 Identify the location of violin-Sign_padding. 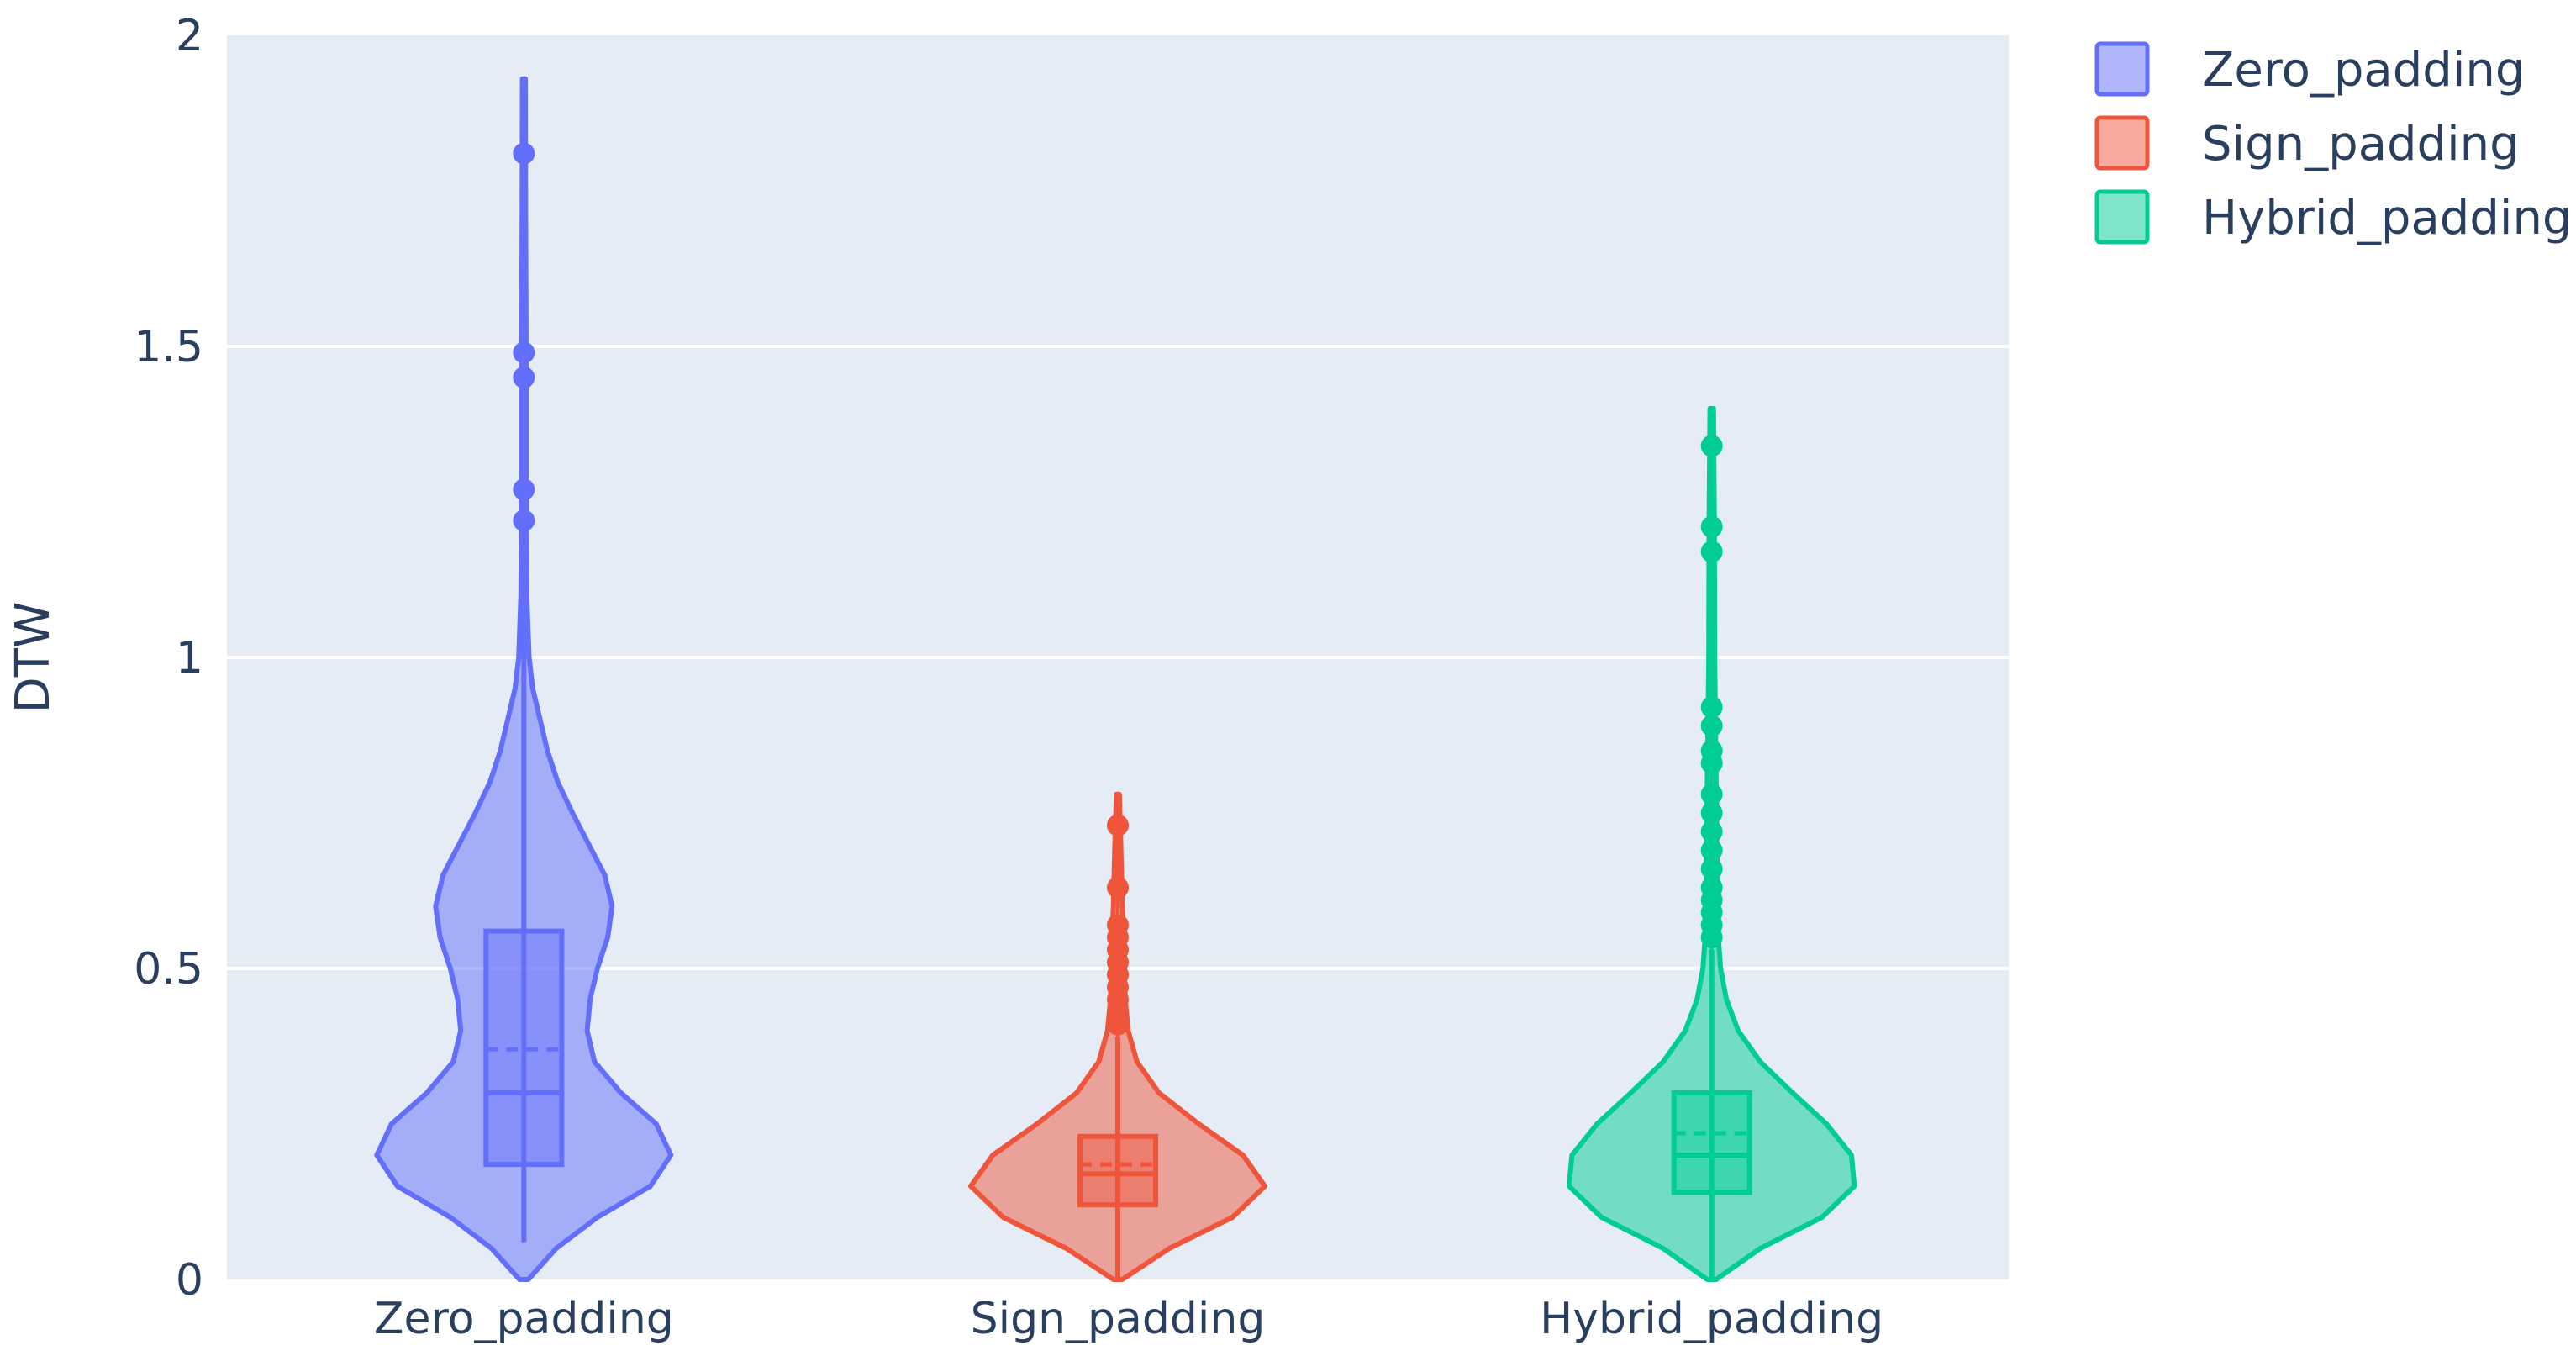
(1117, 1036).